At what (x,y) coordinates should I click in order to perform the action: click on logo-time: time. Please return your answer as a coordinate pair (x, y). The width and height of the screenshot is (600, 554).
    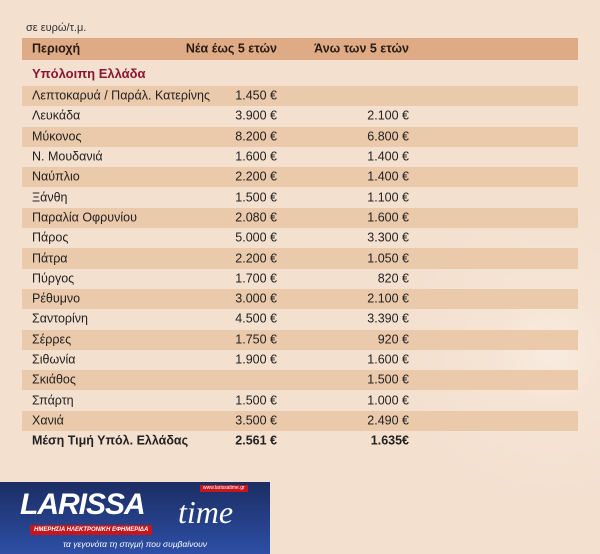
    Looking at the image, I should click on (206, 512).